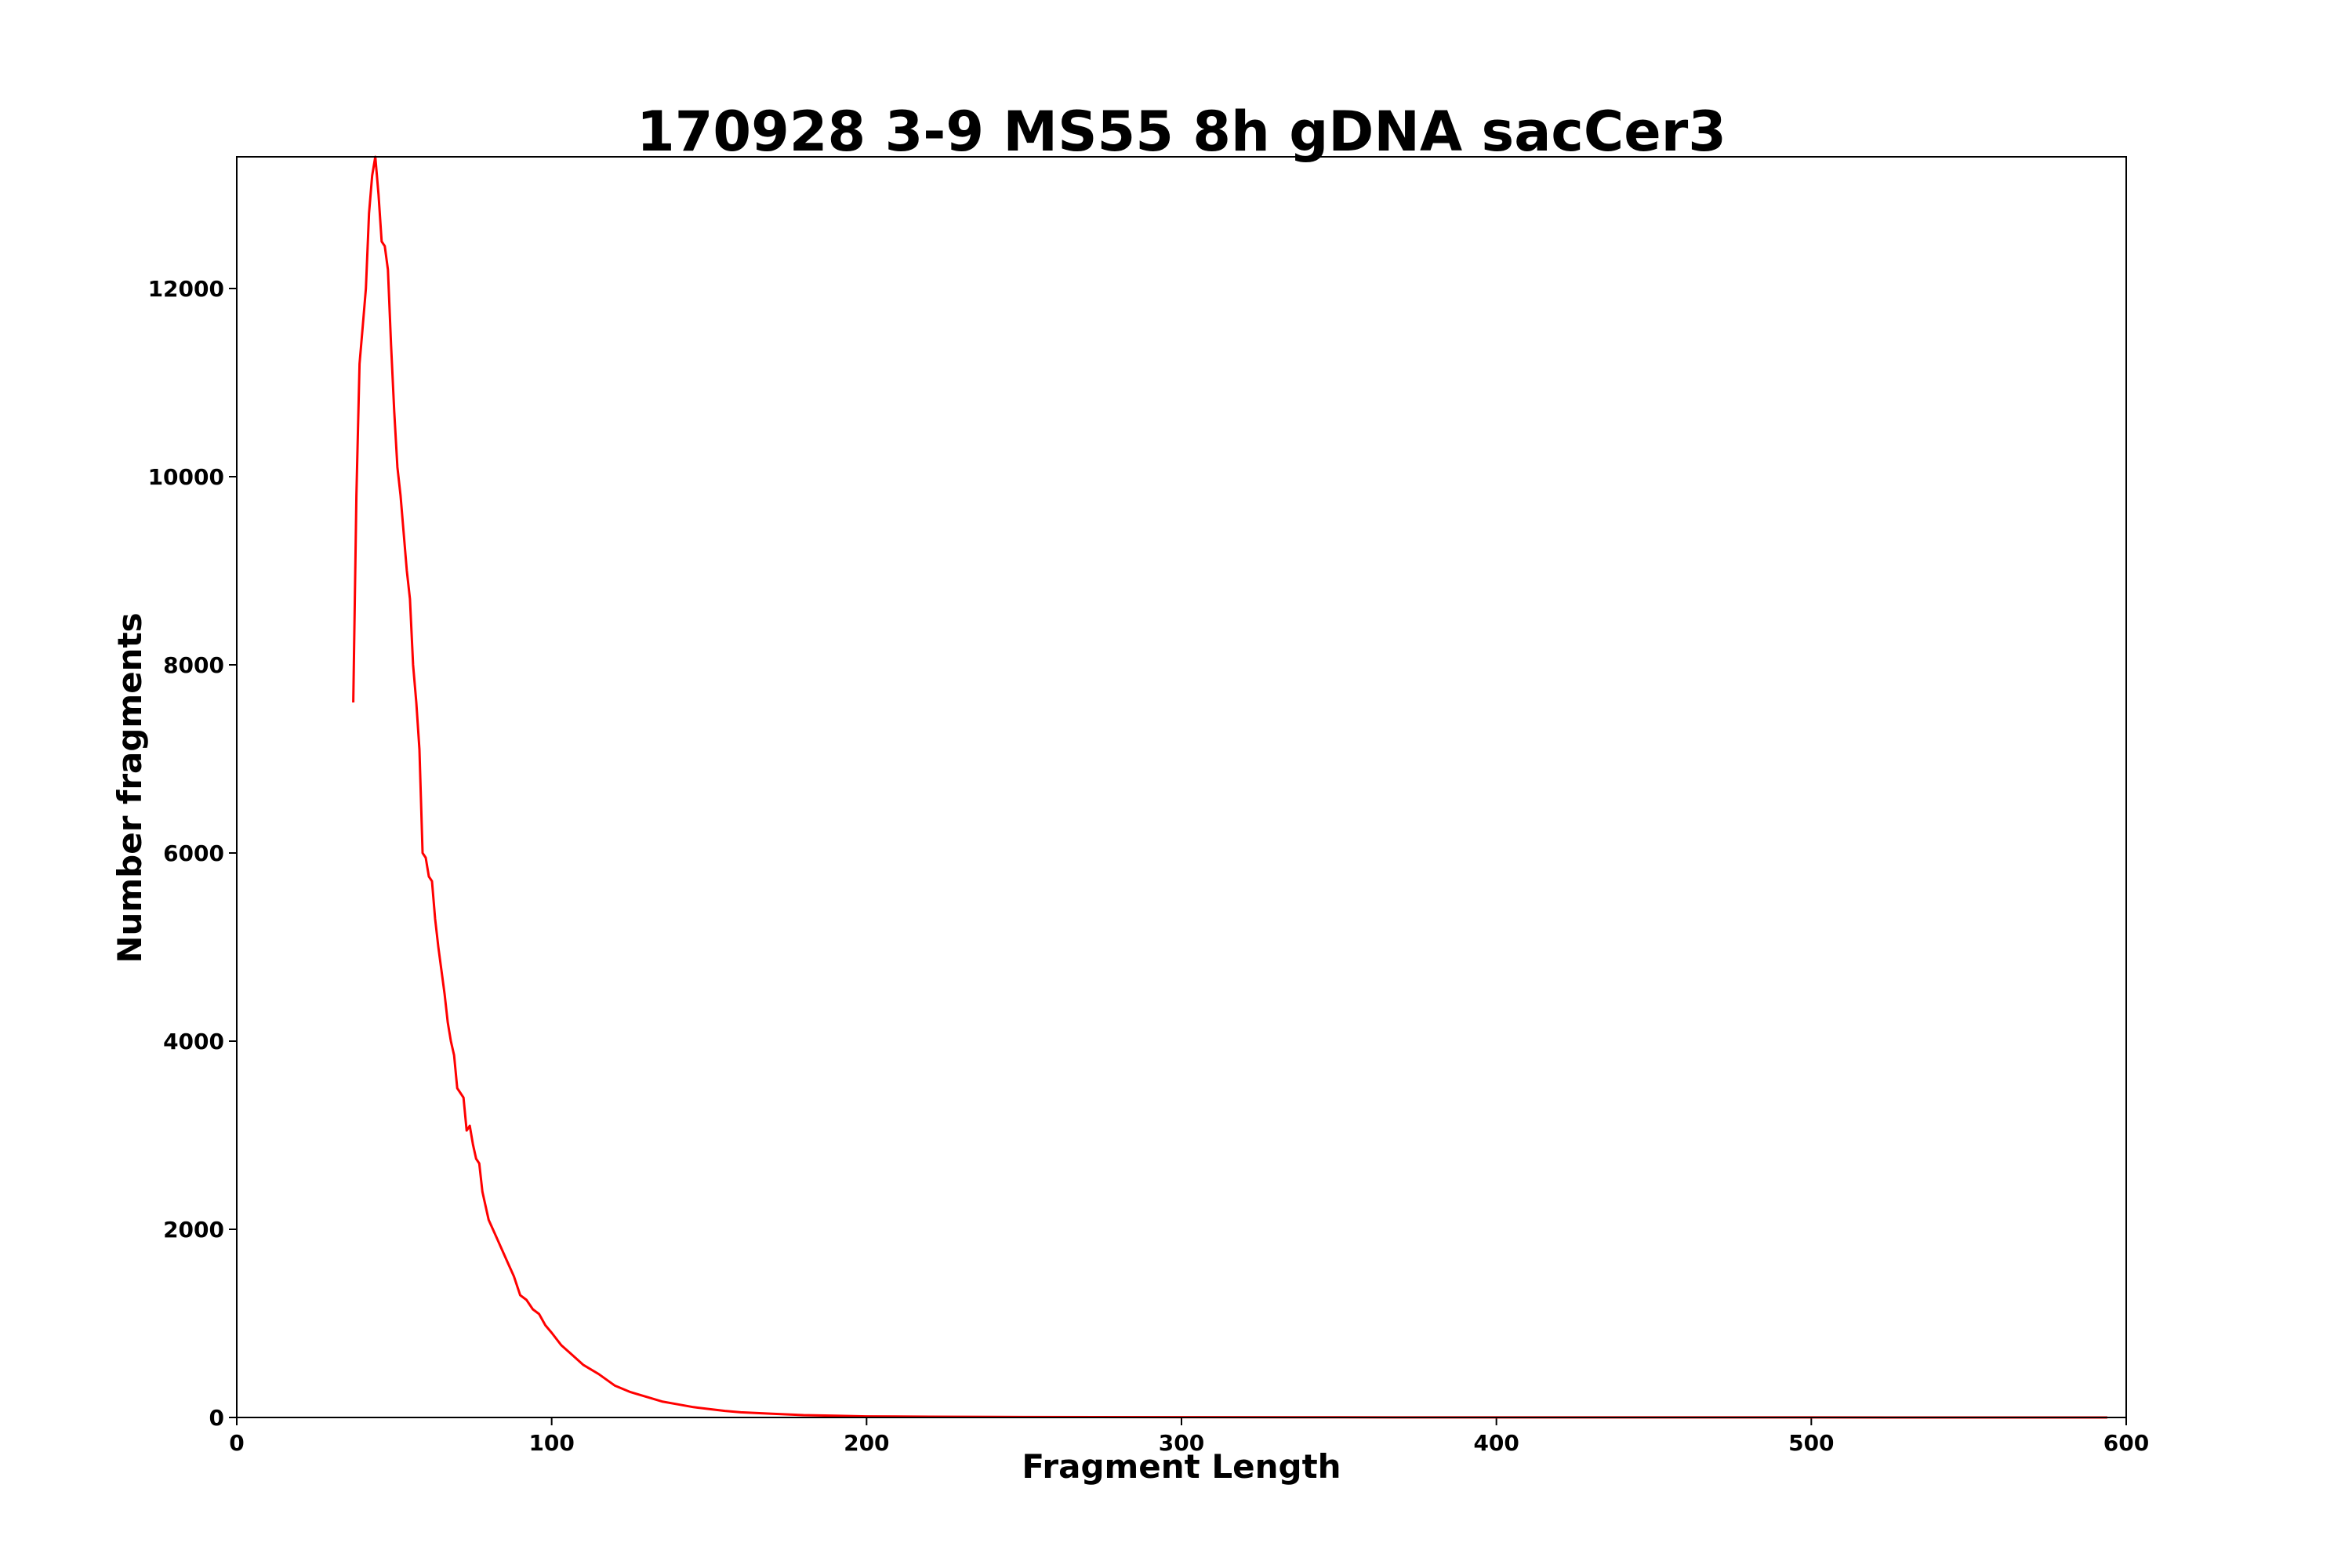  I want to click on y-tick-label: 10000, so click(186, 477).